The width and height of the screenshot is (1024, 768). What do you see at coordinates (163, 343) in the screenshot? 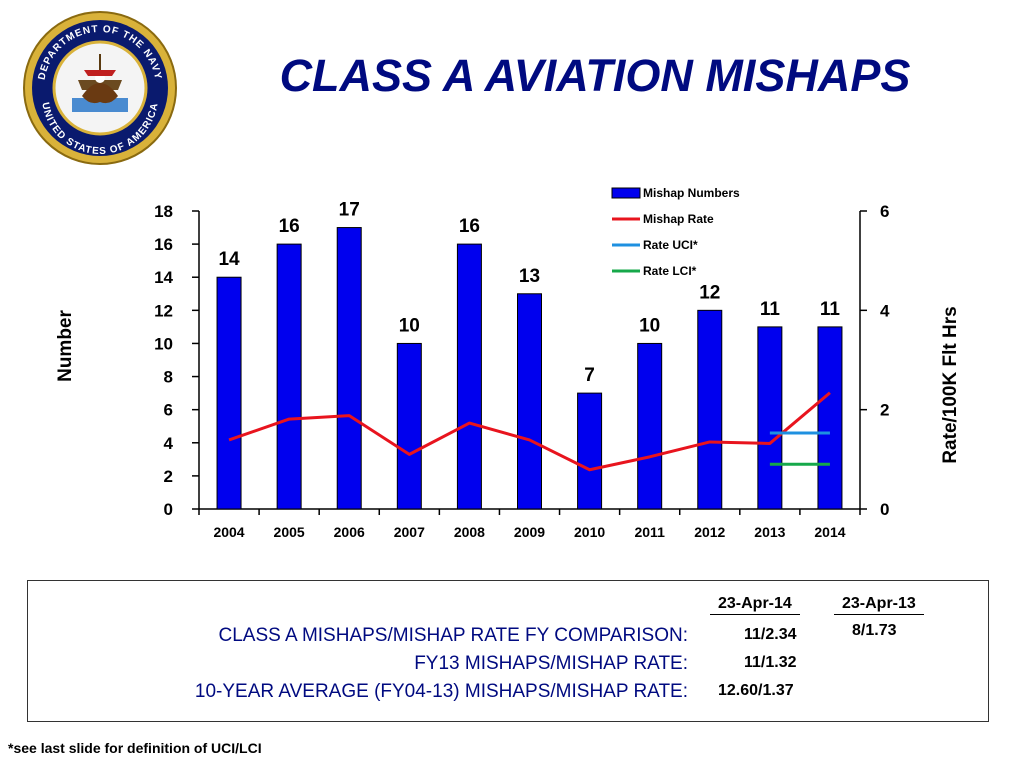
I see `y-tick-label: 10` at bounding box center [163, 343].